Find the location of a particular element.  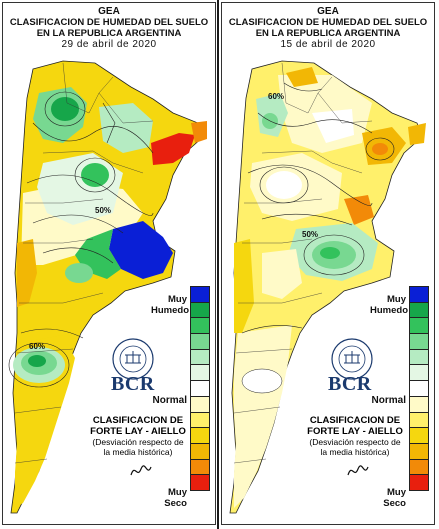

panel-divider is located at coordinates (218, 264).